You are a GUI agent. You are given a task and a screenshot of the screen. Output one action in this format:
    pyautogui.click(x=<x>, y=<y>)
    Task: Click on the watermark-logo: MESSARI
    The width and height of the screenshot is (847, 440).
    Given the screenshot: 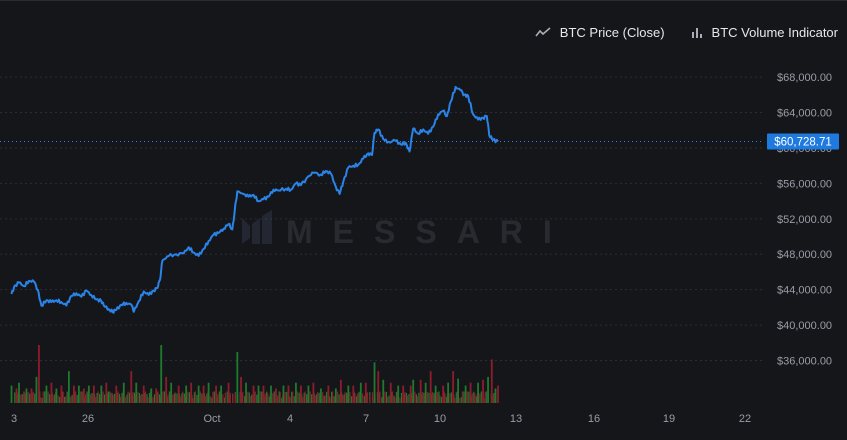 What is the action you would take?
    pyautogui.click(x=407, y=230)
    